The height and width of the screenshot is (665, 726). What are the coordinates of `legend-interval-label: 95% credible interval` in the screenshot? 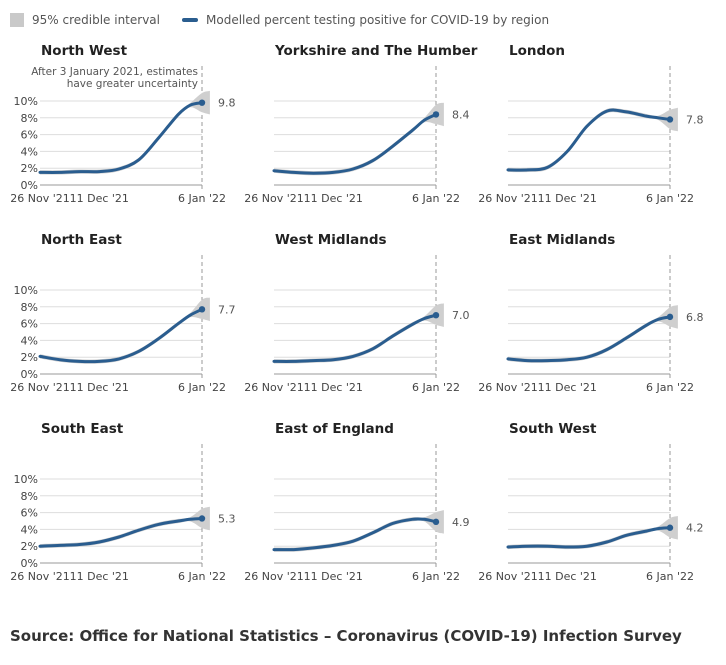 It's located at (96, 20).